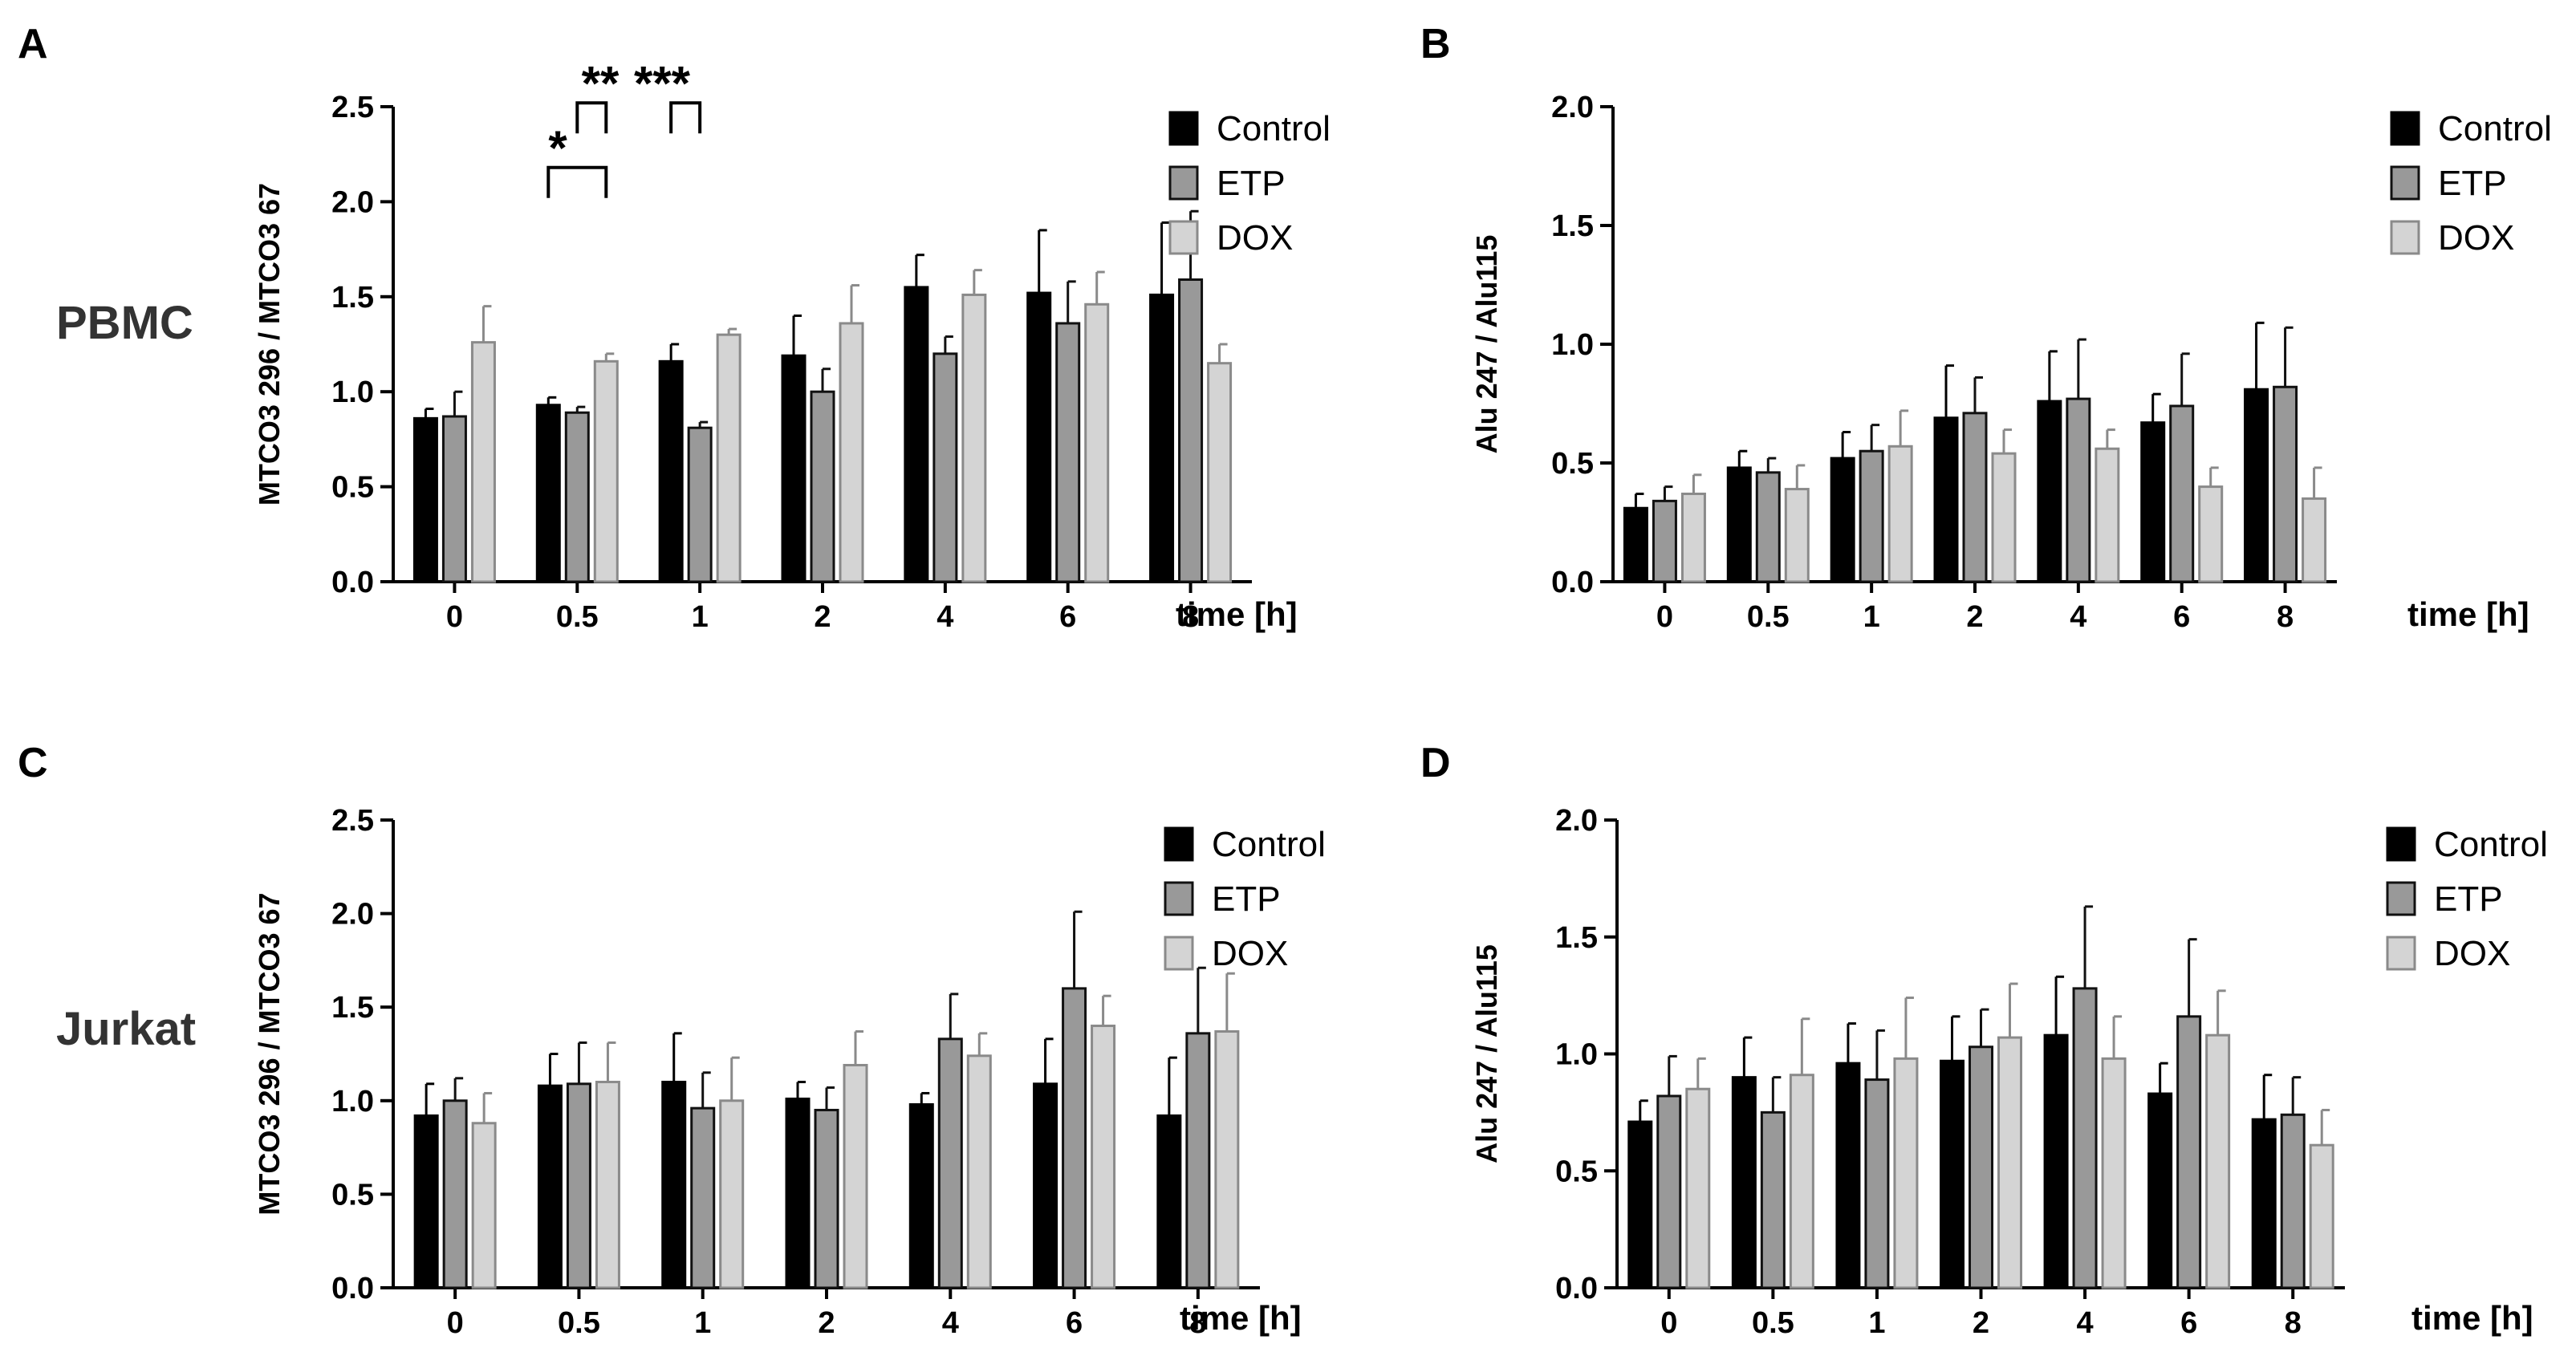 The width and height of the screenshot is (2576, 1356). What do you see at coordinates (662, 83) in the screenshot?
I see `significance-label: ***` at bounding box center [662, 83].